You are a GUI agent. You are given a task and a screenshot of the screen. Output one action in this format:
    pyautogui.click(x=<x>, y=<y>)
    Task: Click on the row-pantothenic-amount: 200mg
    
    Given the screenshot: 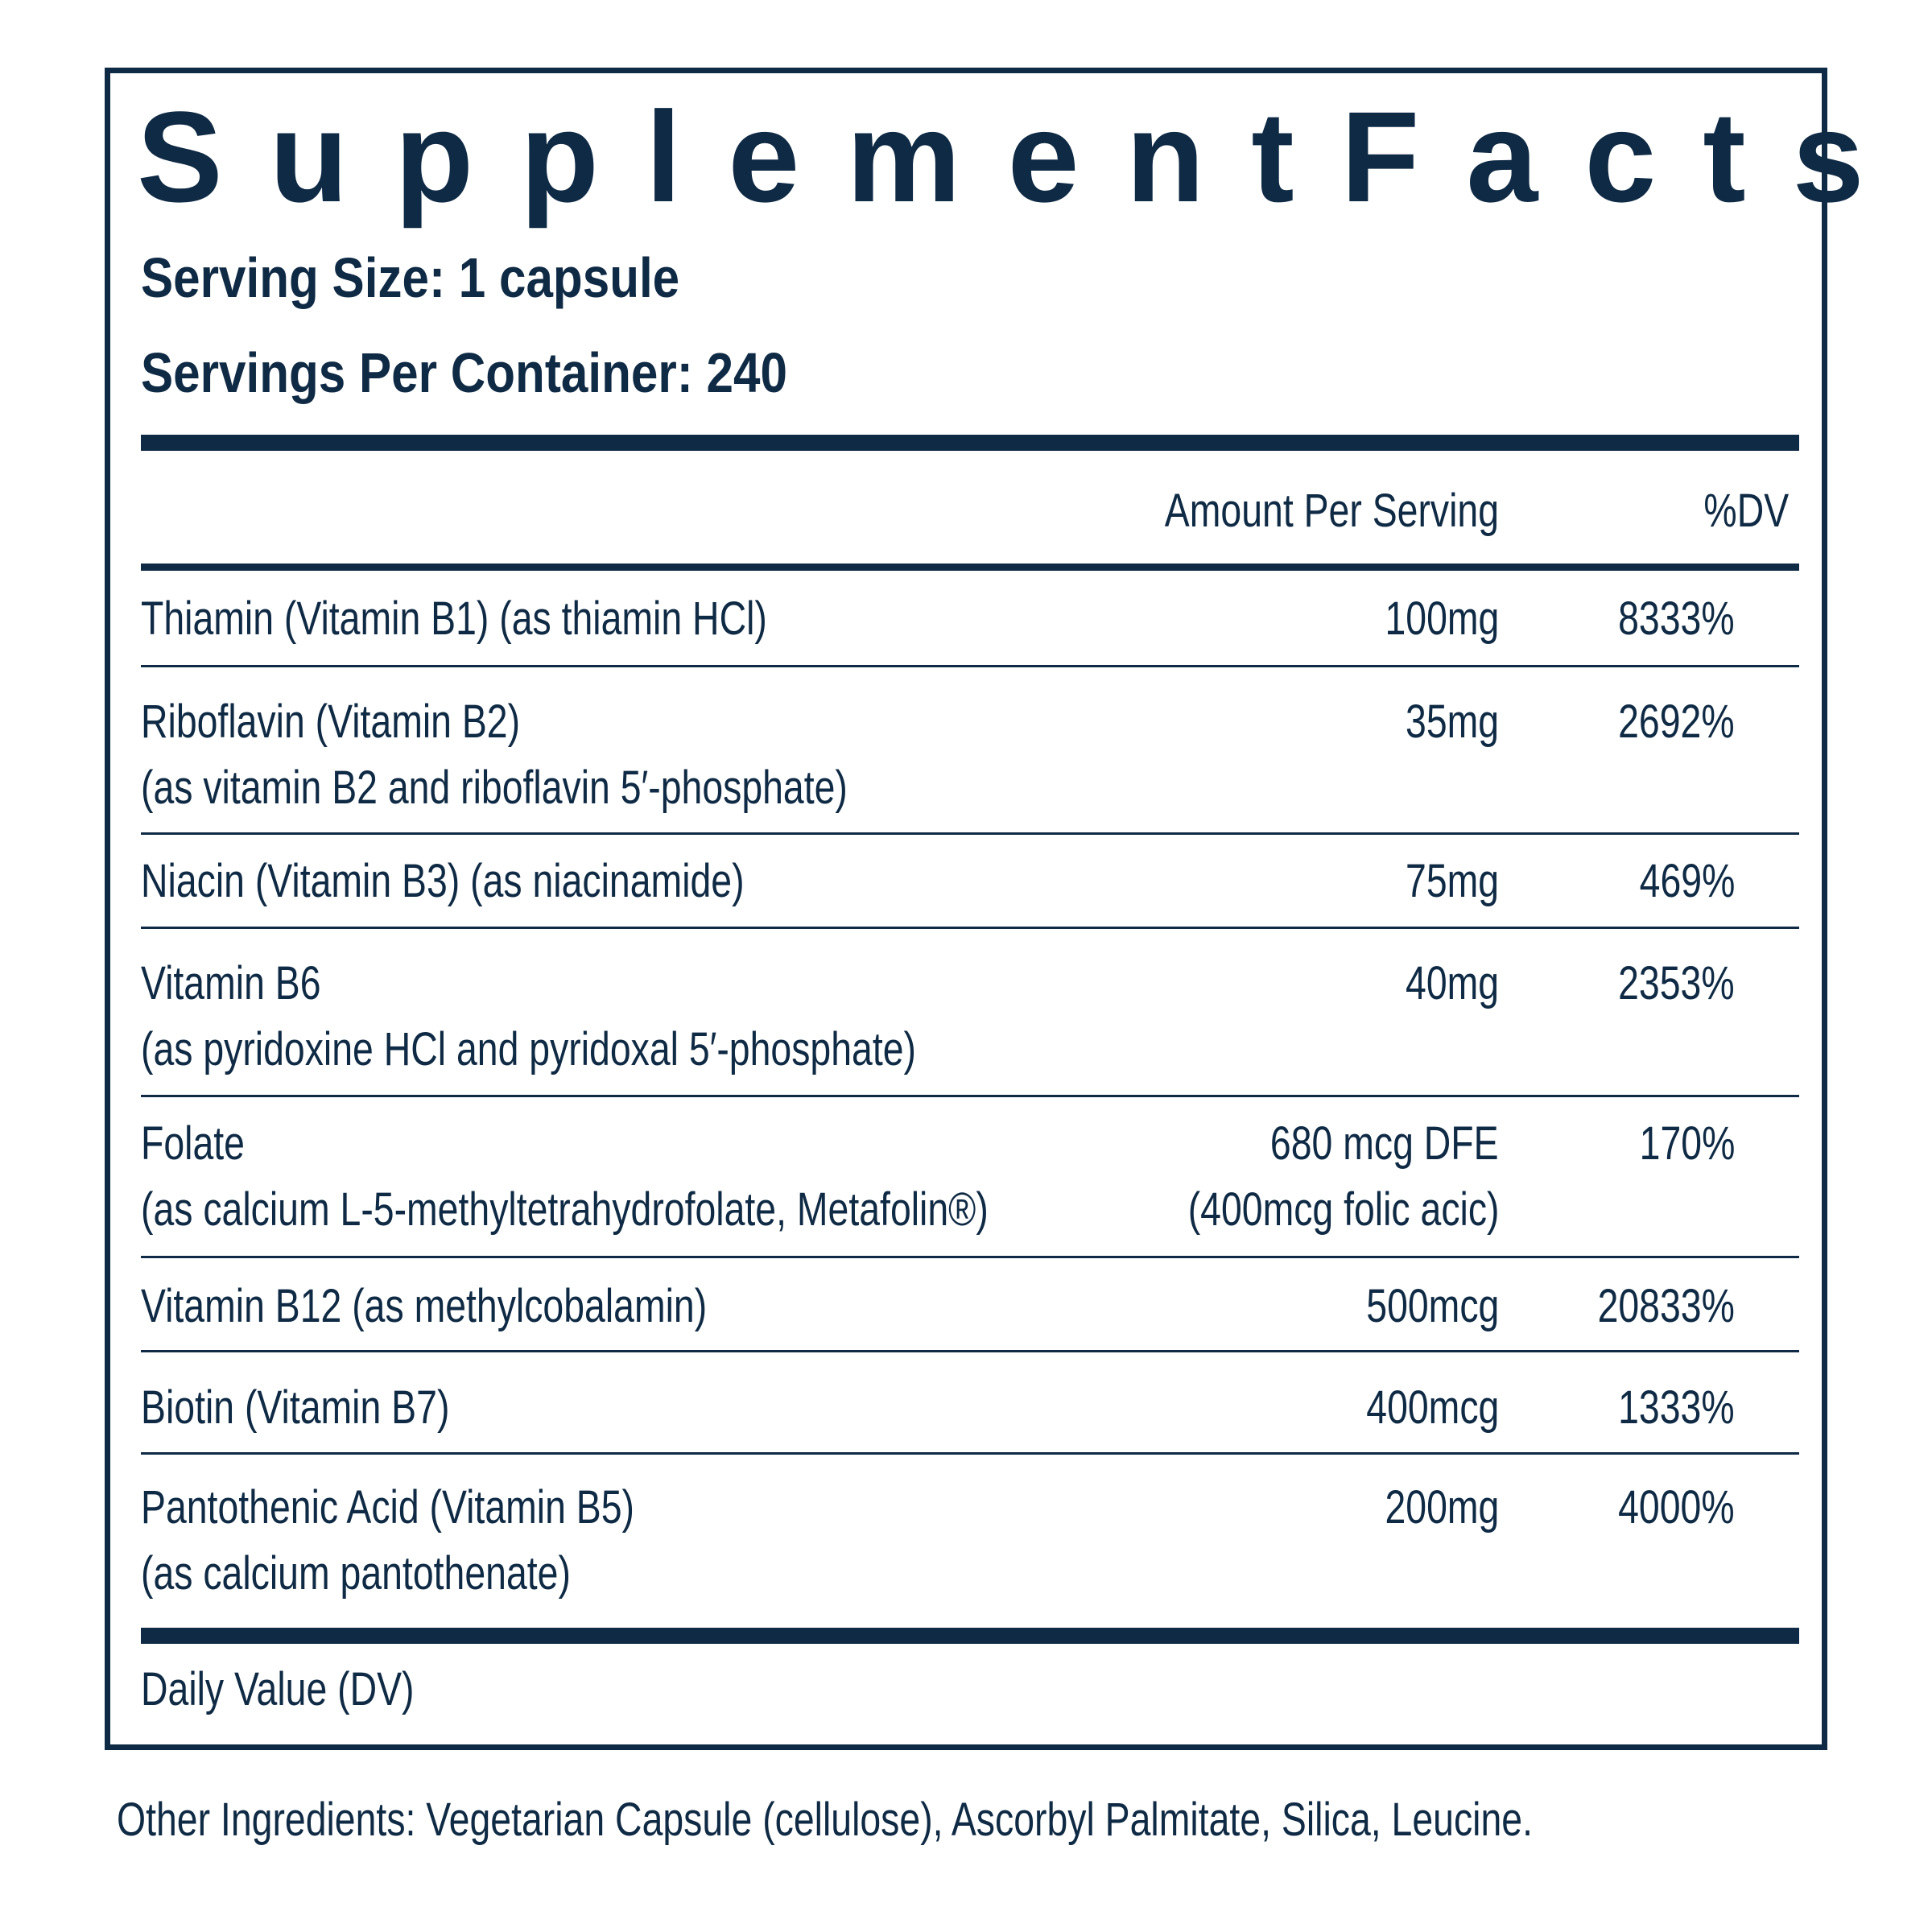 What is the action you would take?
    pyautogui.click(x=1442, y=1507)
    